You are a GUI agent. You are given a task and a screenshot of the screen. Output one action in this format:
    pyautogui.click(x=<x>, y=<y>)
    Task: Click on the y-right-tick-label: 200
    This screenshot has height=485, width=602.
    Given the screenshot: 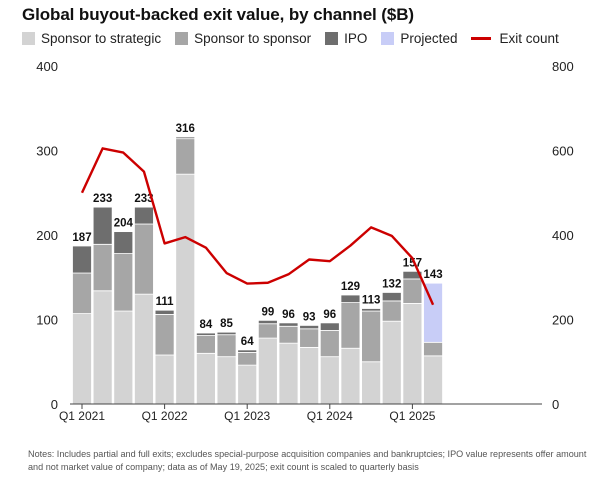 What is the action you would take?
    pyautogui.click(x=563, y=320)
    